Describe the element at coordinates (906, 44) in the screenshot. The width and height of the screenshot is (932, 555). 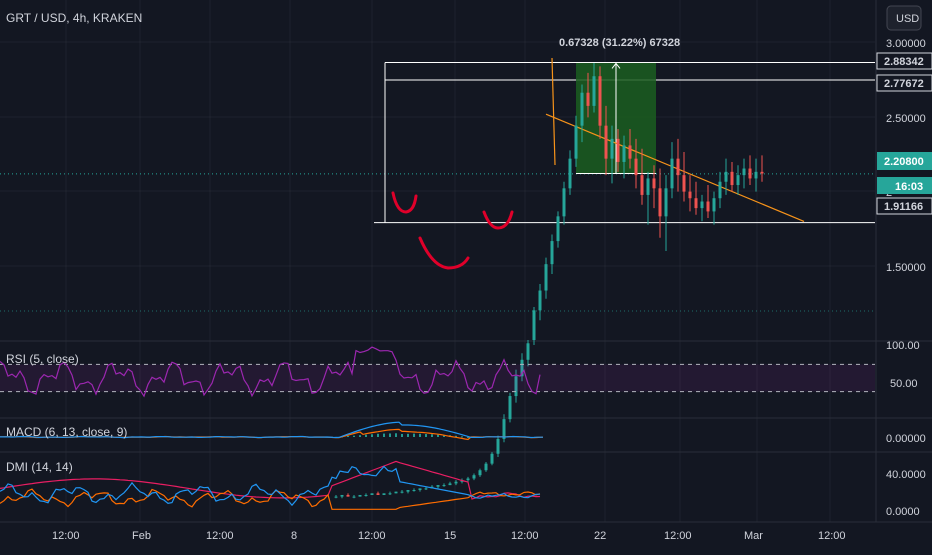
I see `price-tick-label: 3.00000` at that location.